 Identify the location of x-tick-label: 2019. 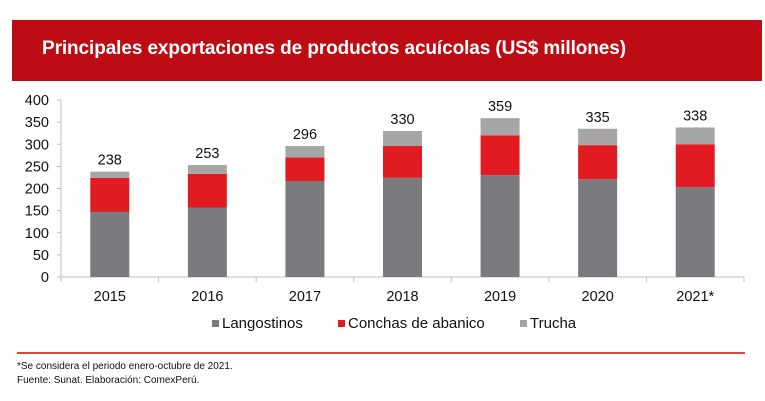
(500, 297).